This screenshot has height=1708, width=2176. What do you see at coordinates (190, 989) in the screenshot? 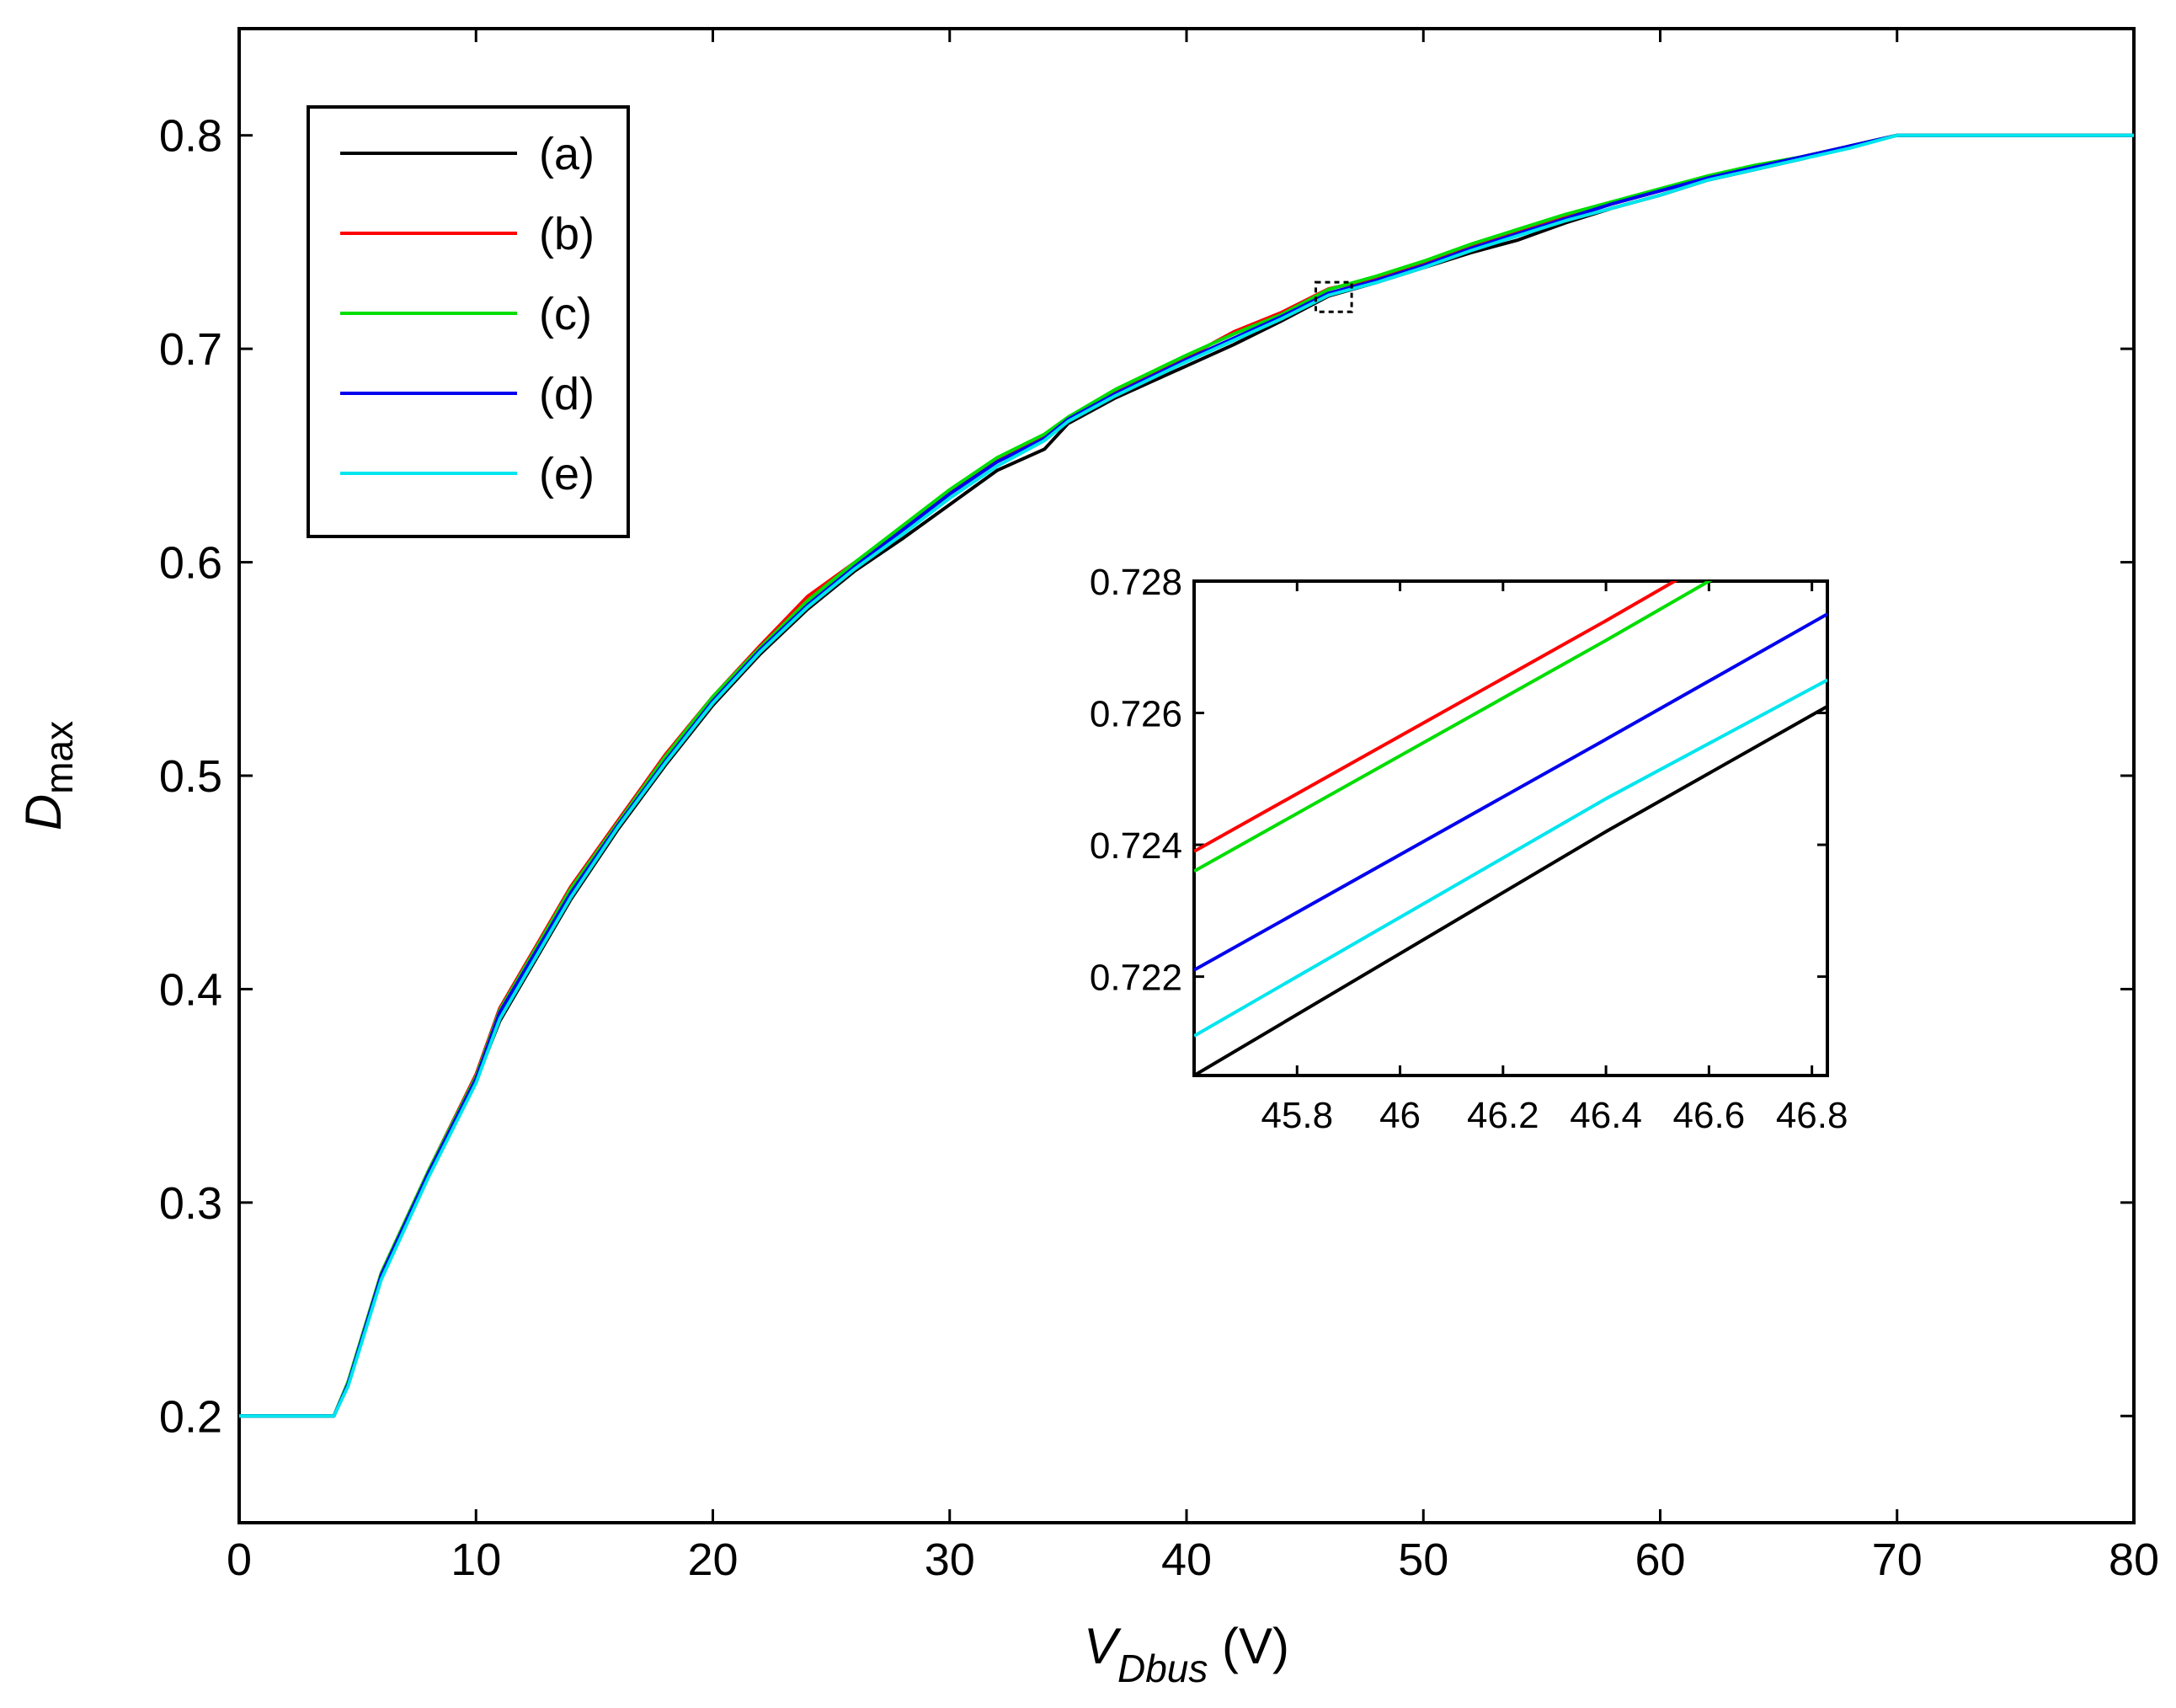
I see `y-tick-label: 0.4` at bounding box center [190, 989].